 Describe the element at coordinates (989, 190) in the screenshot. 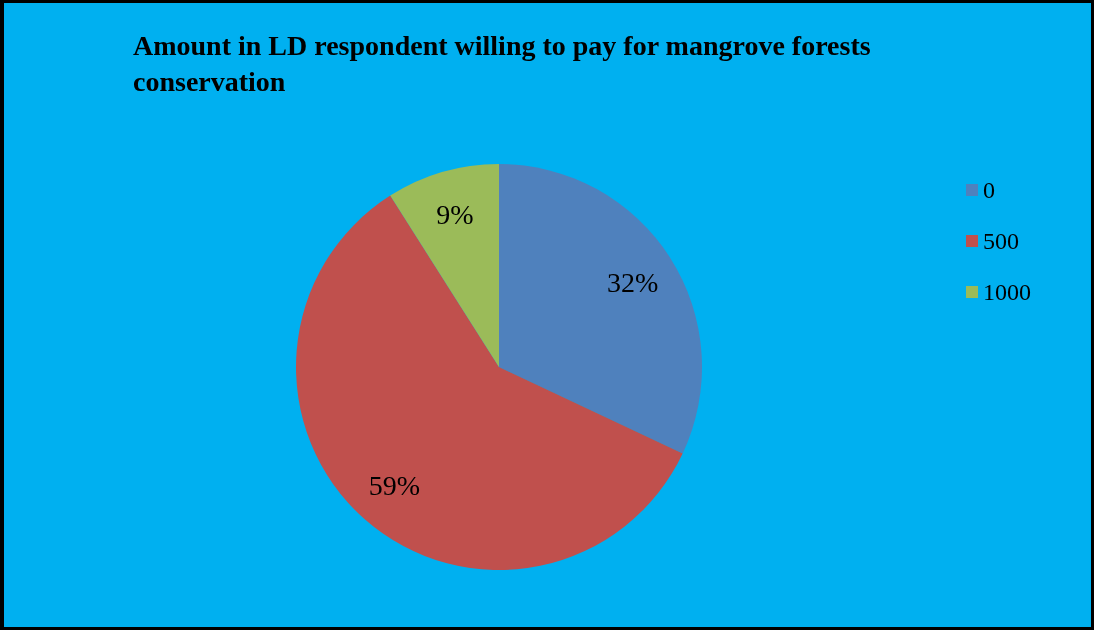

I see `legend-label: 0` at that location.